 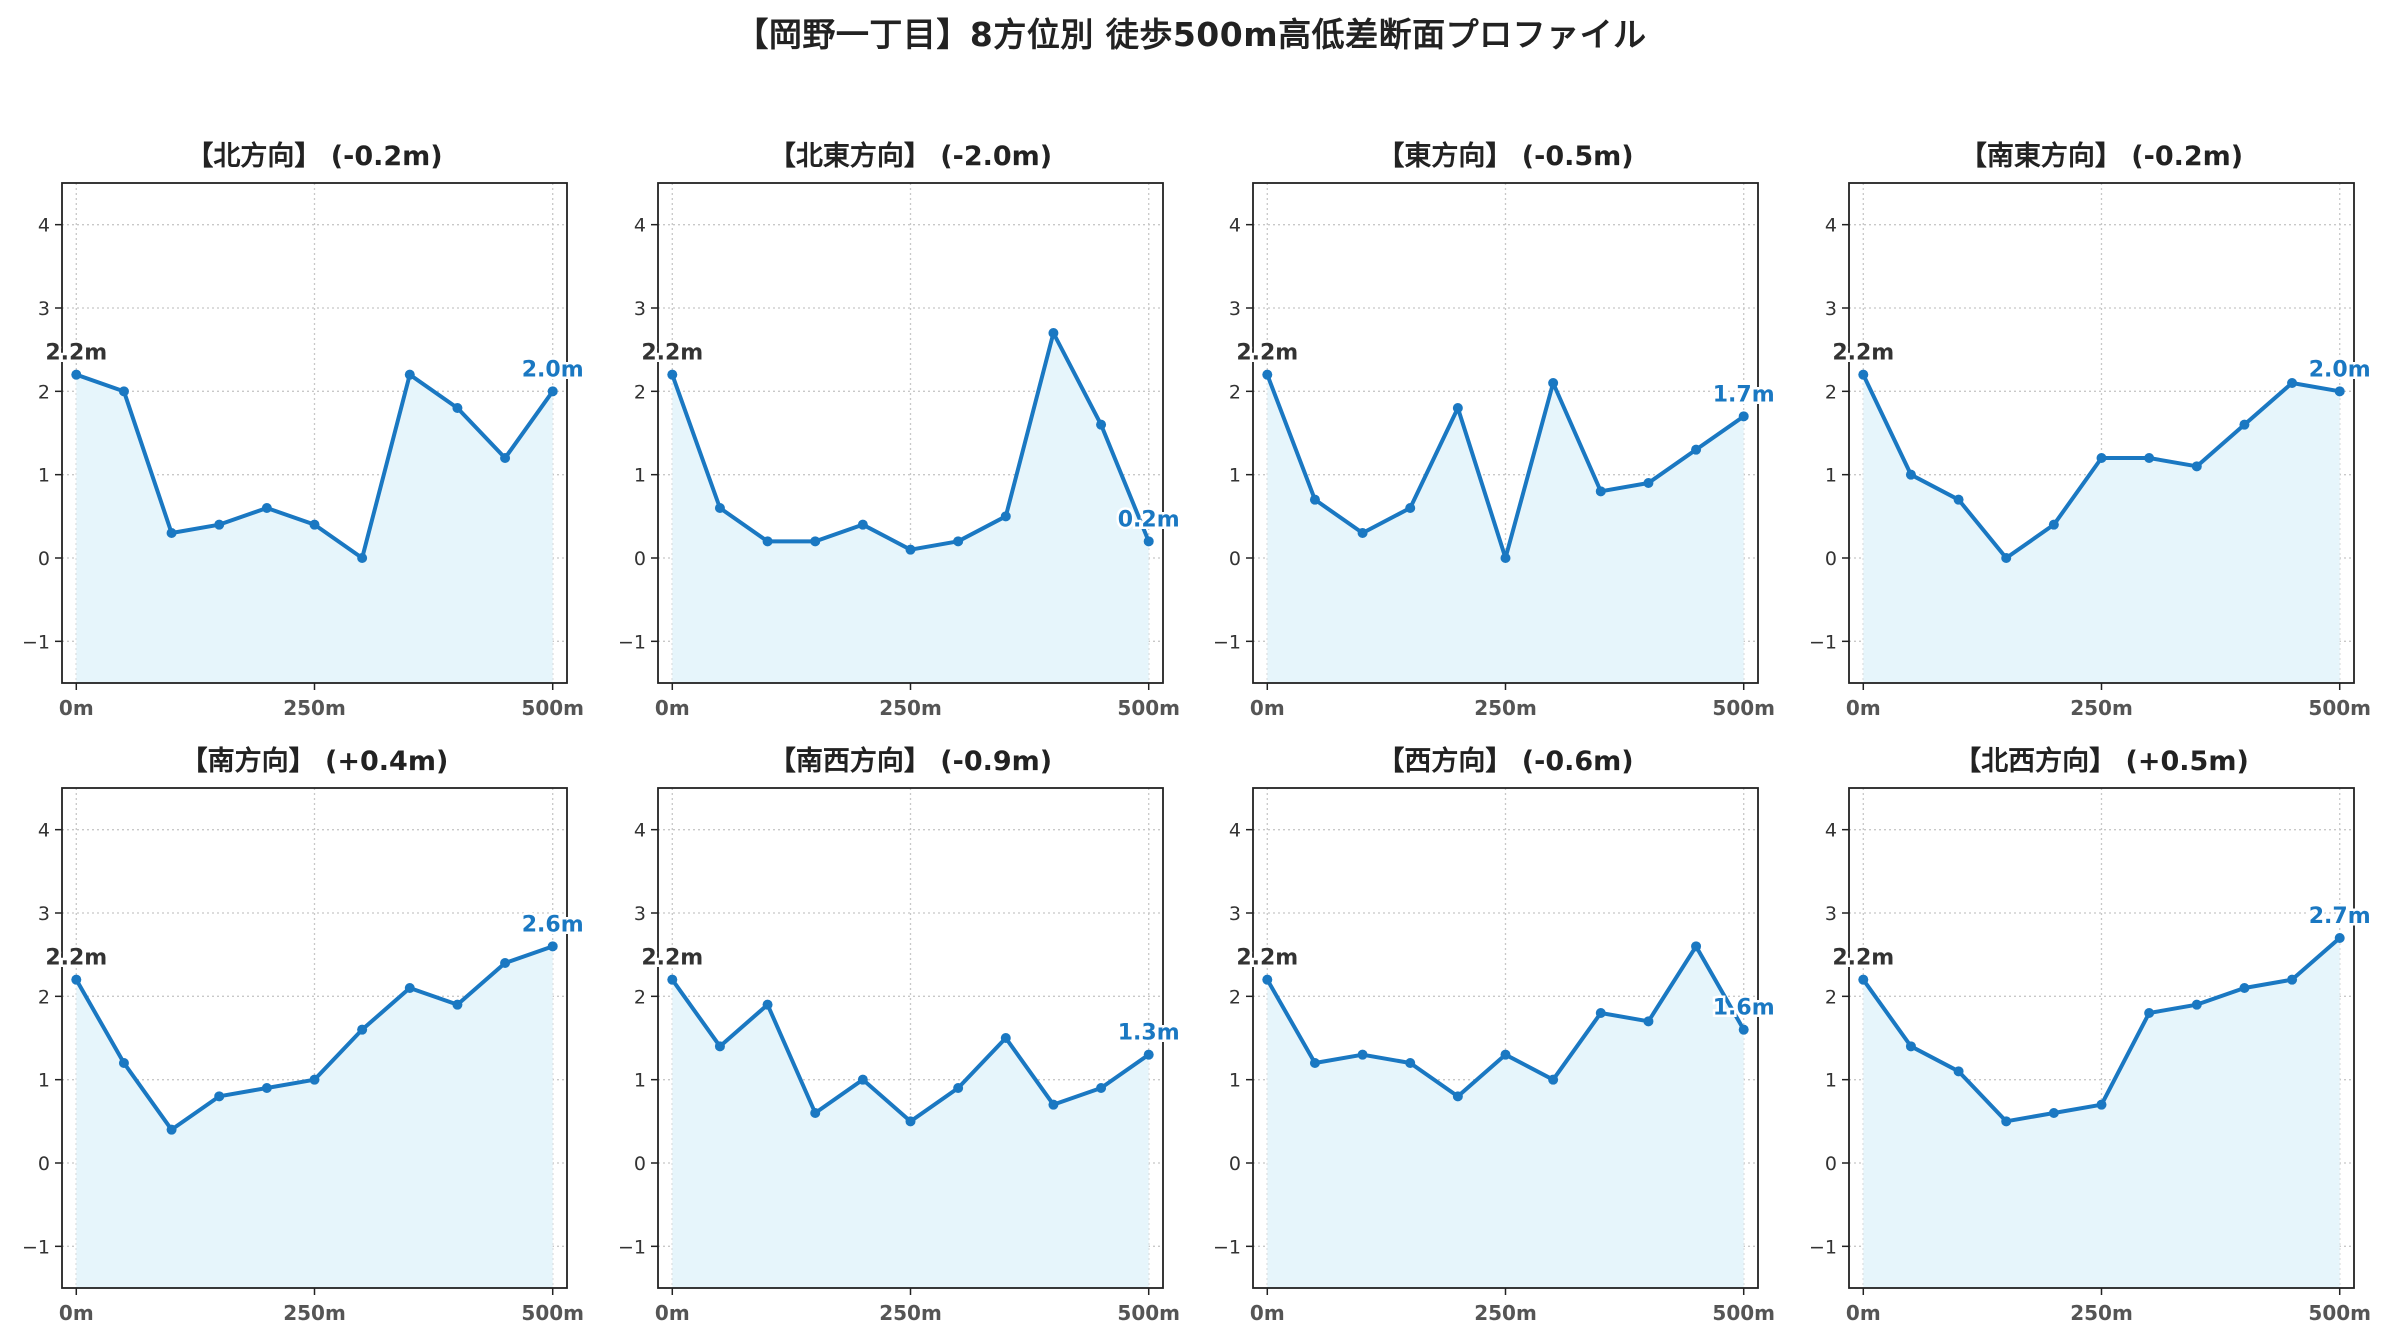 I want to click on chart-panel: 【北西方向】 (+0.5m) −1 0 1 2 3 4 0m 250m 500m 2.2m 2.7m, so click(x=2091, y=1035).